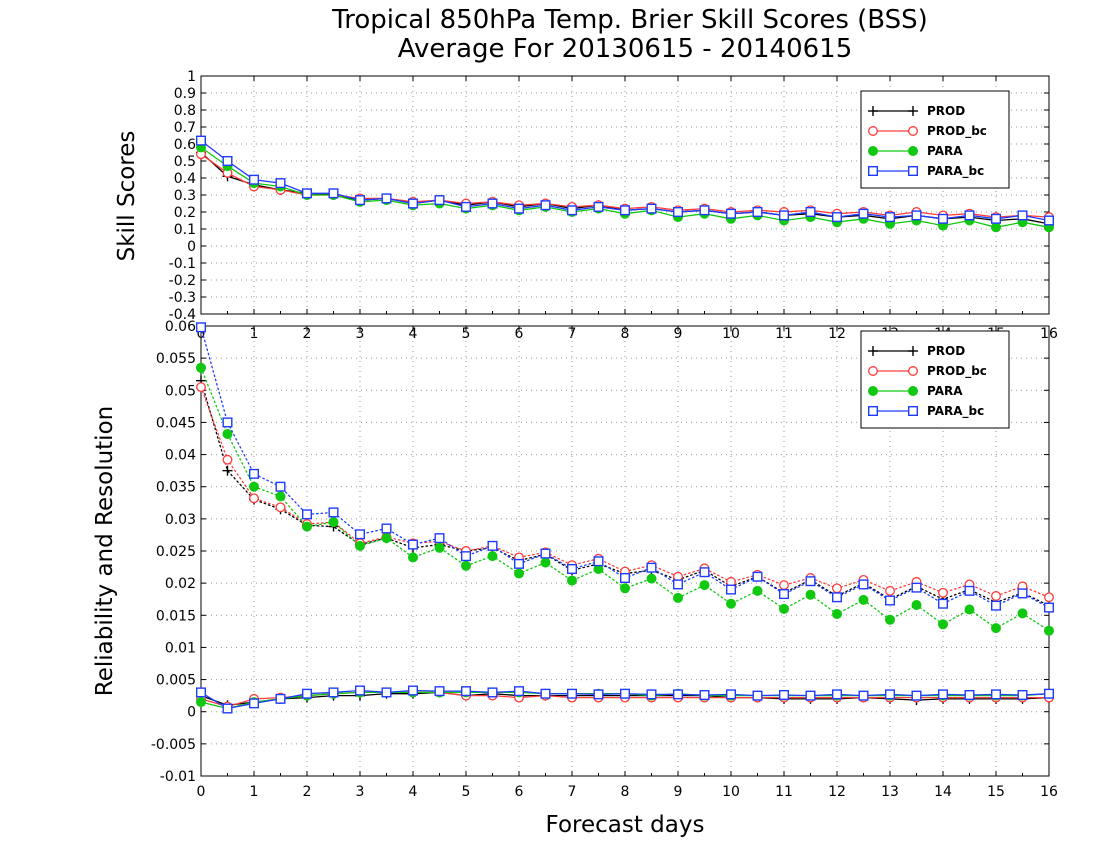  I want to click on legend-label: PROD_bc, so click(957, 371).